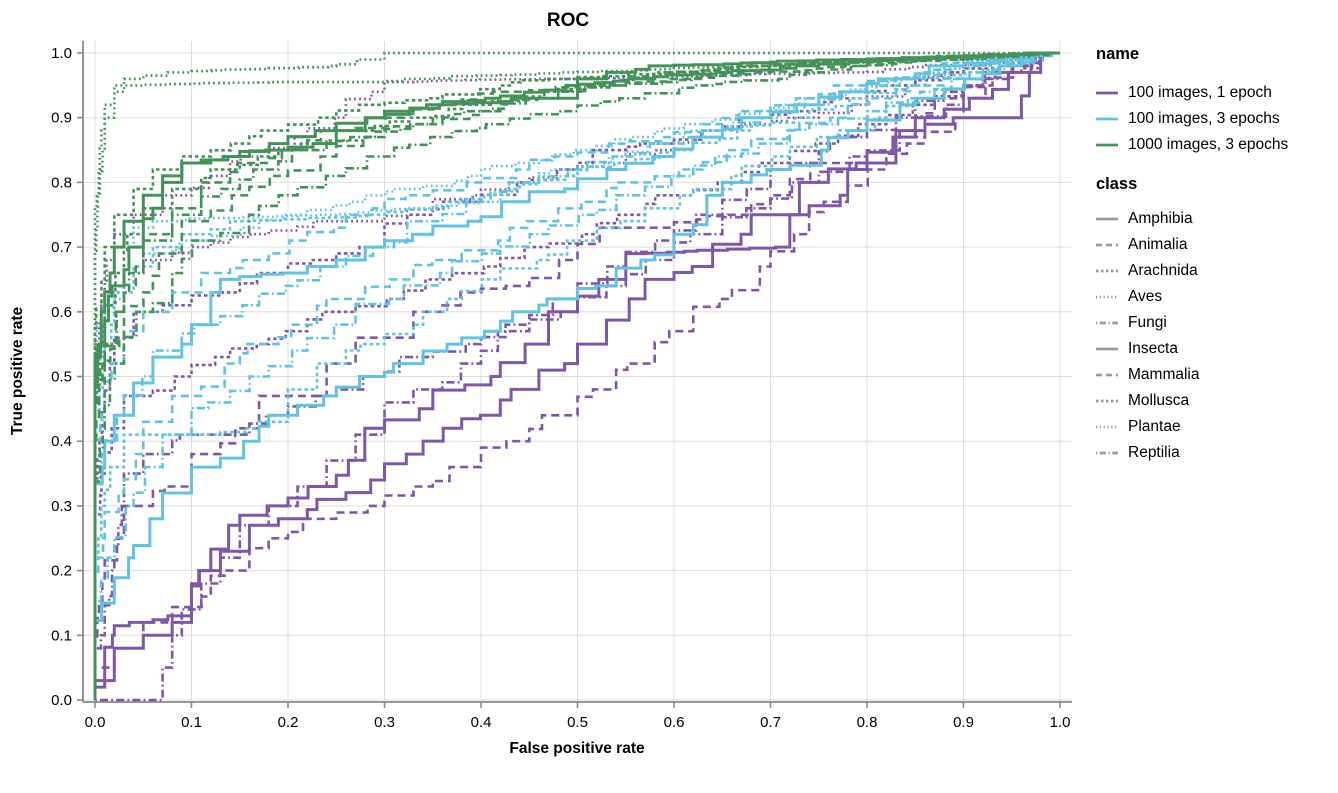  I want to click on x-tick-label: 0.1, so click(191, 722).